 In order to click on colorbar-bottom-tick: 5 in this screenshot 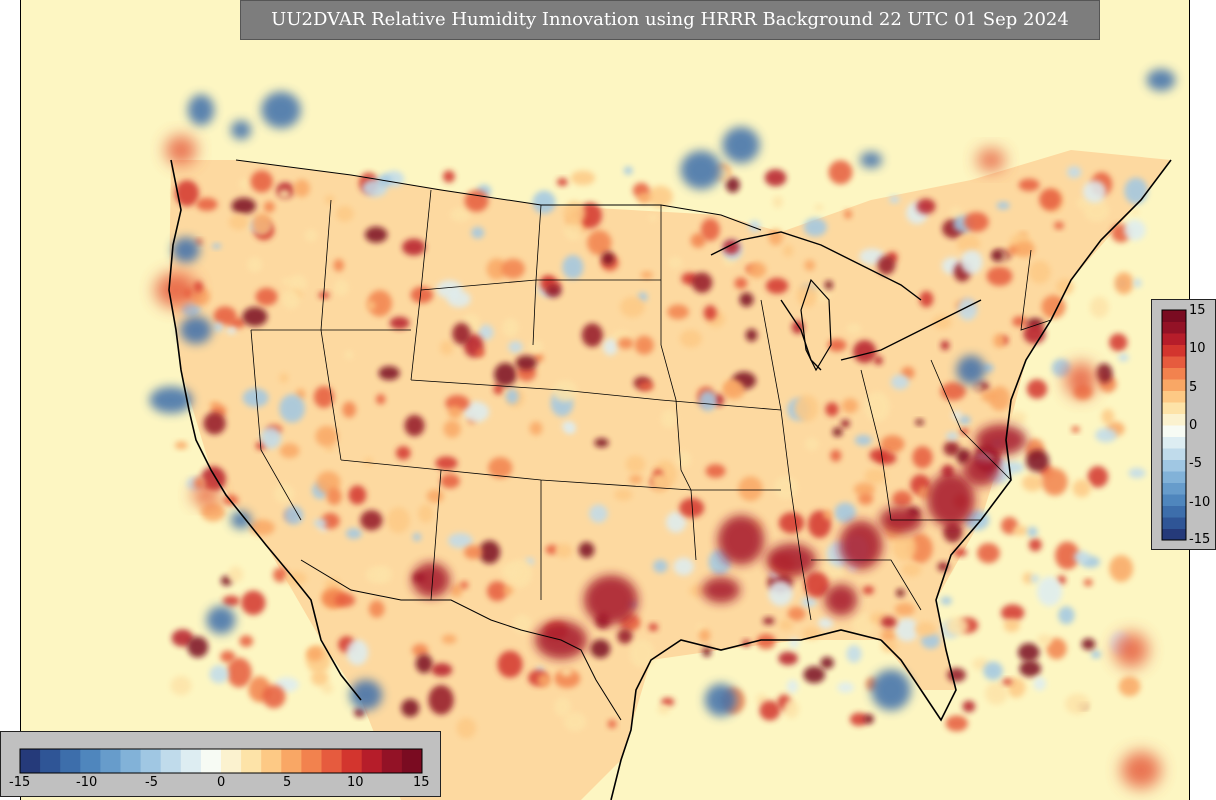, I will do `click(287, 782)`.